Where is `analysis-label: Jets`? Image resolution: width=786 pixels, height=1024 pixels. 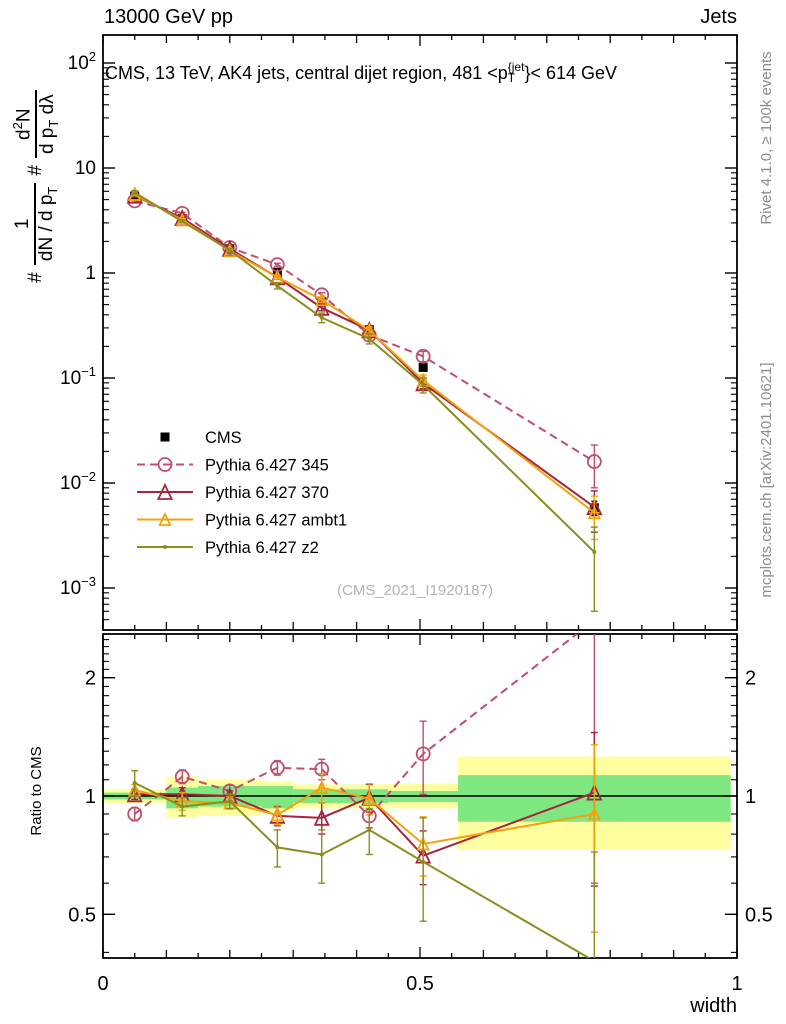 analysis-label: Jets is located at coordinates (718, 17).